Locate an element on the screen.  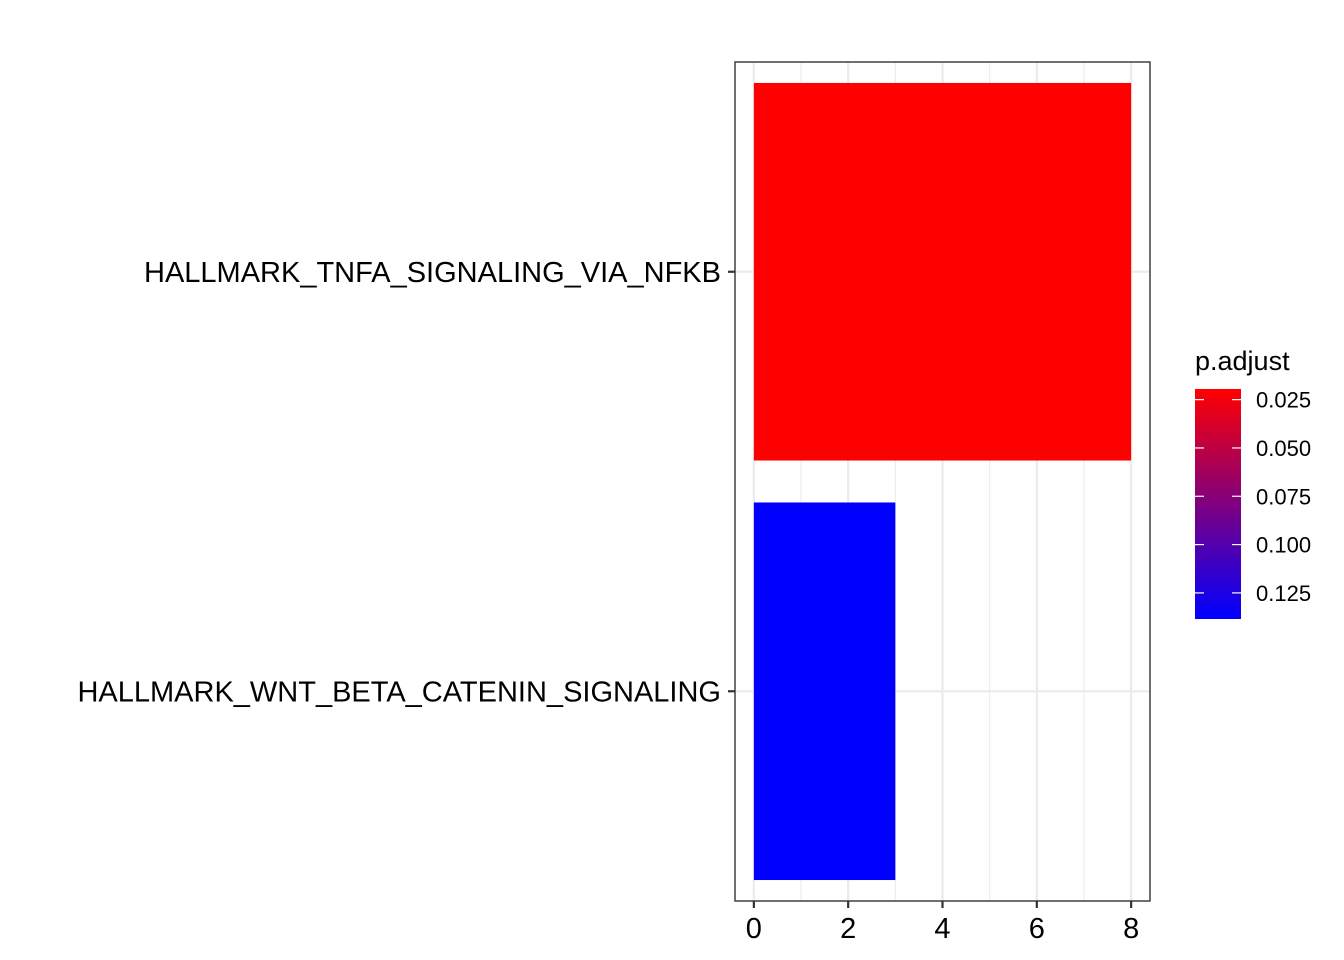
y-axis-category-label: HALLMARK_TNFA_SIGNALING_VIA_NFKB is located at coordinates (432, 273).